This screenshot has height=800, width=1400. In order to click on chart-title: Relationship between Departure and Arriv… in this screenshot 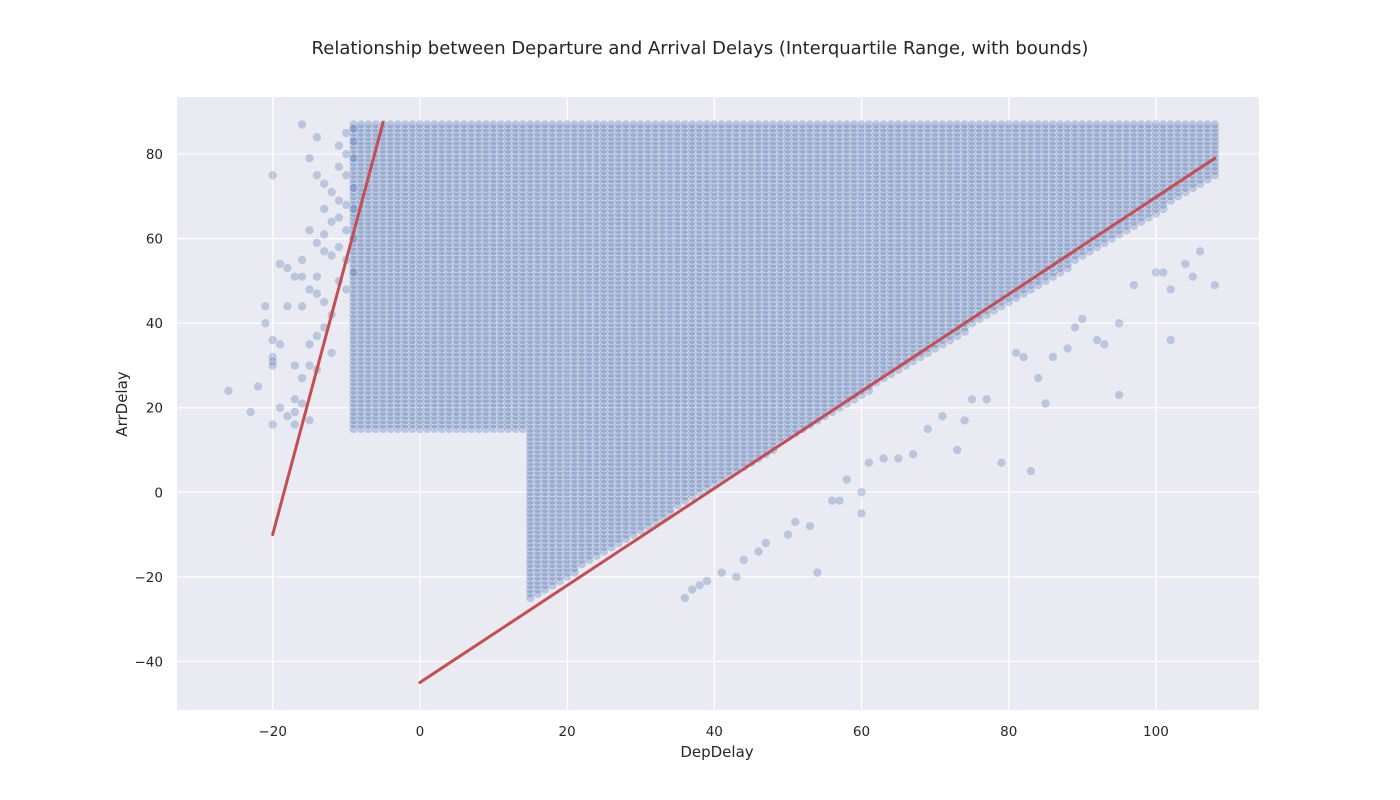, I will do `click(700, 48)`.